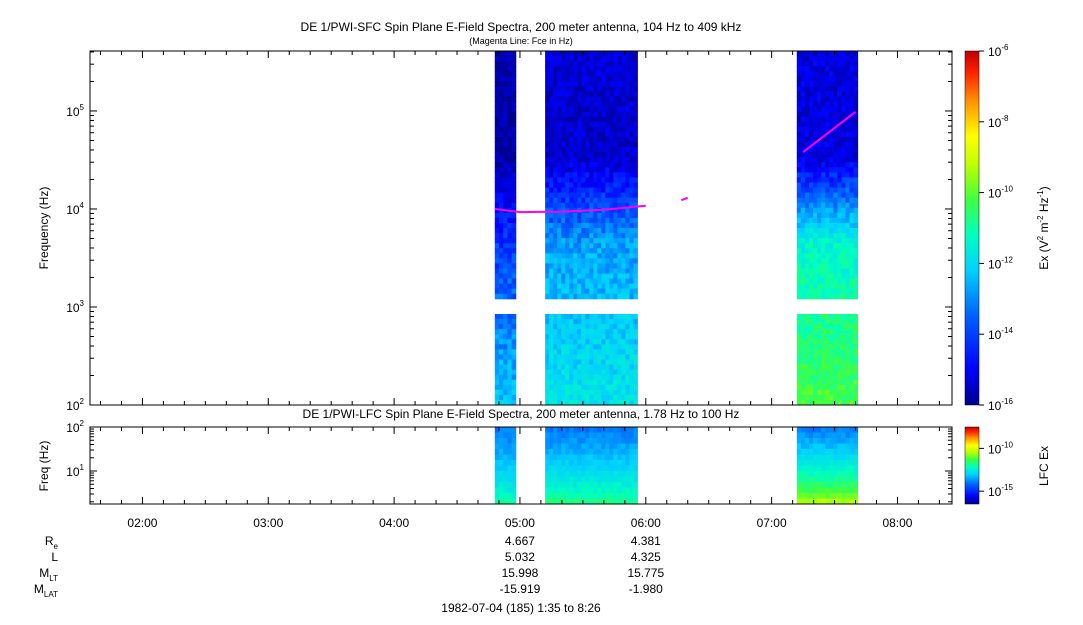 This screenshot has height=625, width=1083. I want to click on lfc-plot-frame, so click(521, 465).